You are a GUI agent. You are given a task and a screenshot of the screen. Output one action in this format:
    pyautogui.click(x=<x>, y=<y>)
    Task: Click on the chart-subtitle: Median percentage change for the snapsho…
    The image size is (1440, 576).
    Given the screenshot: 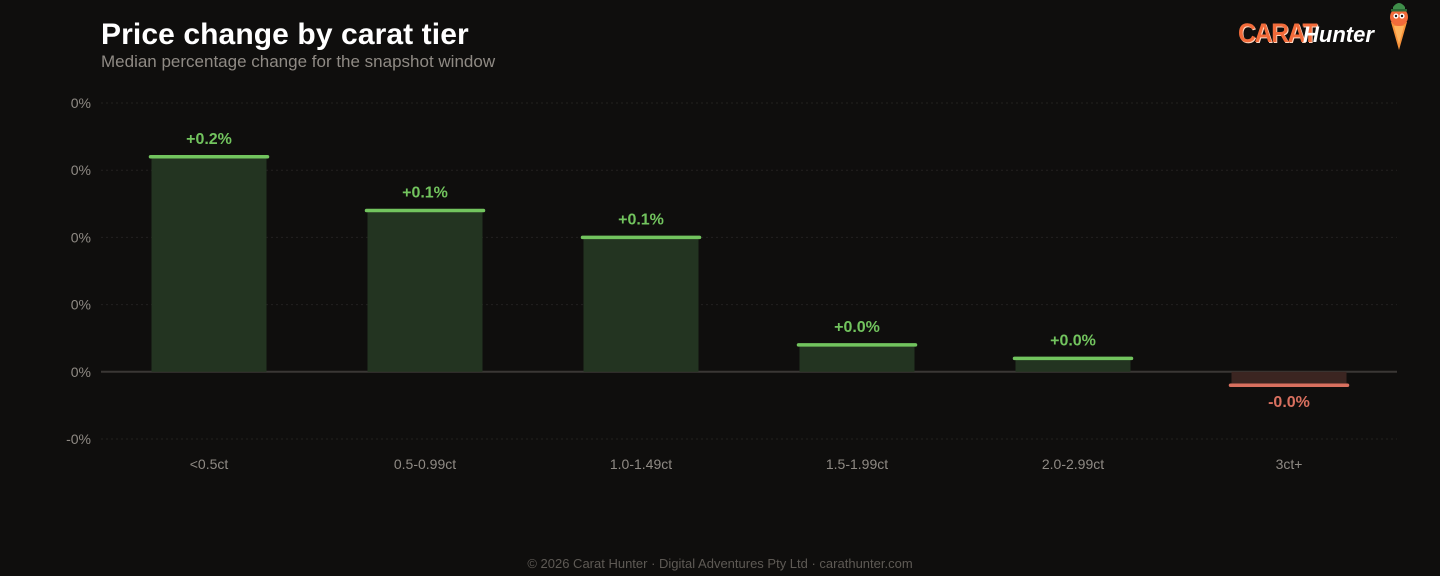 What is the action you would take?
    pyautogui.click(x=298, y=61)
    